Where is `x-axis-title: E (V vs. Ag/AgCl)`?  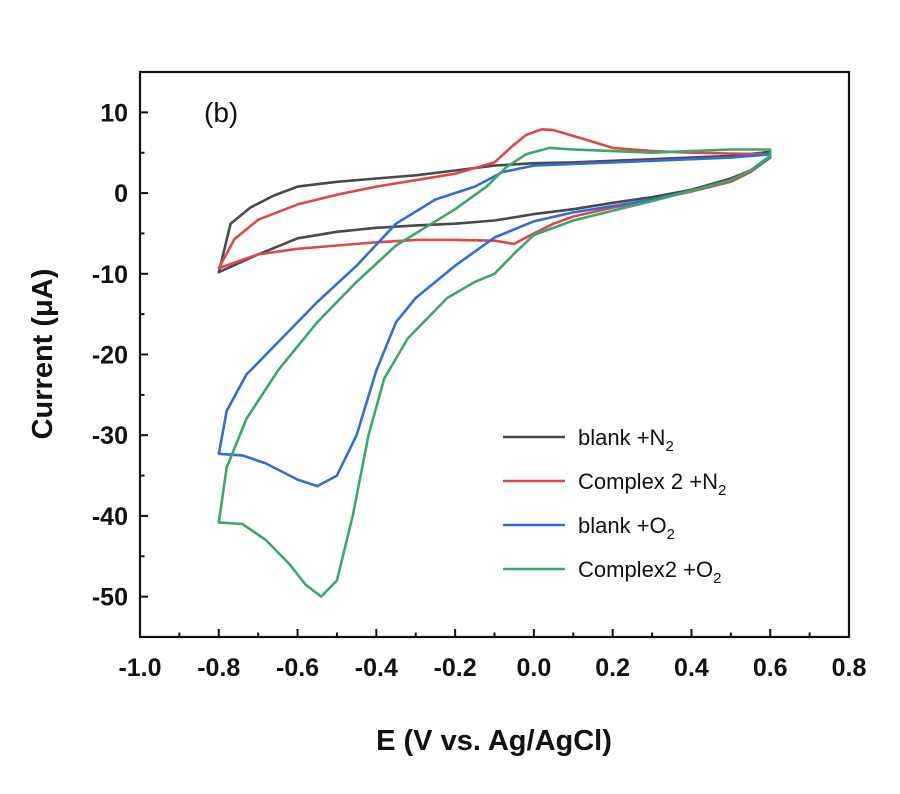 x-axis-title: E (V vs. Ag/AgCl) is located at coordinates (494, 741).